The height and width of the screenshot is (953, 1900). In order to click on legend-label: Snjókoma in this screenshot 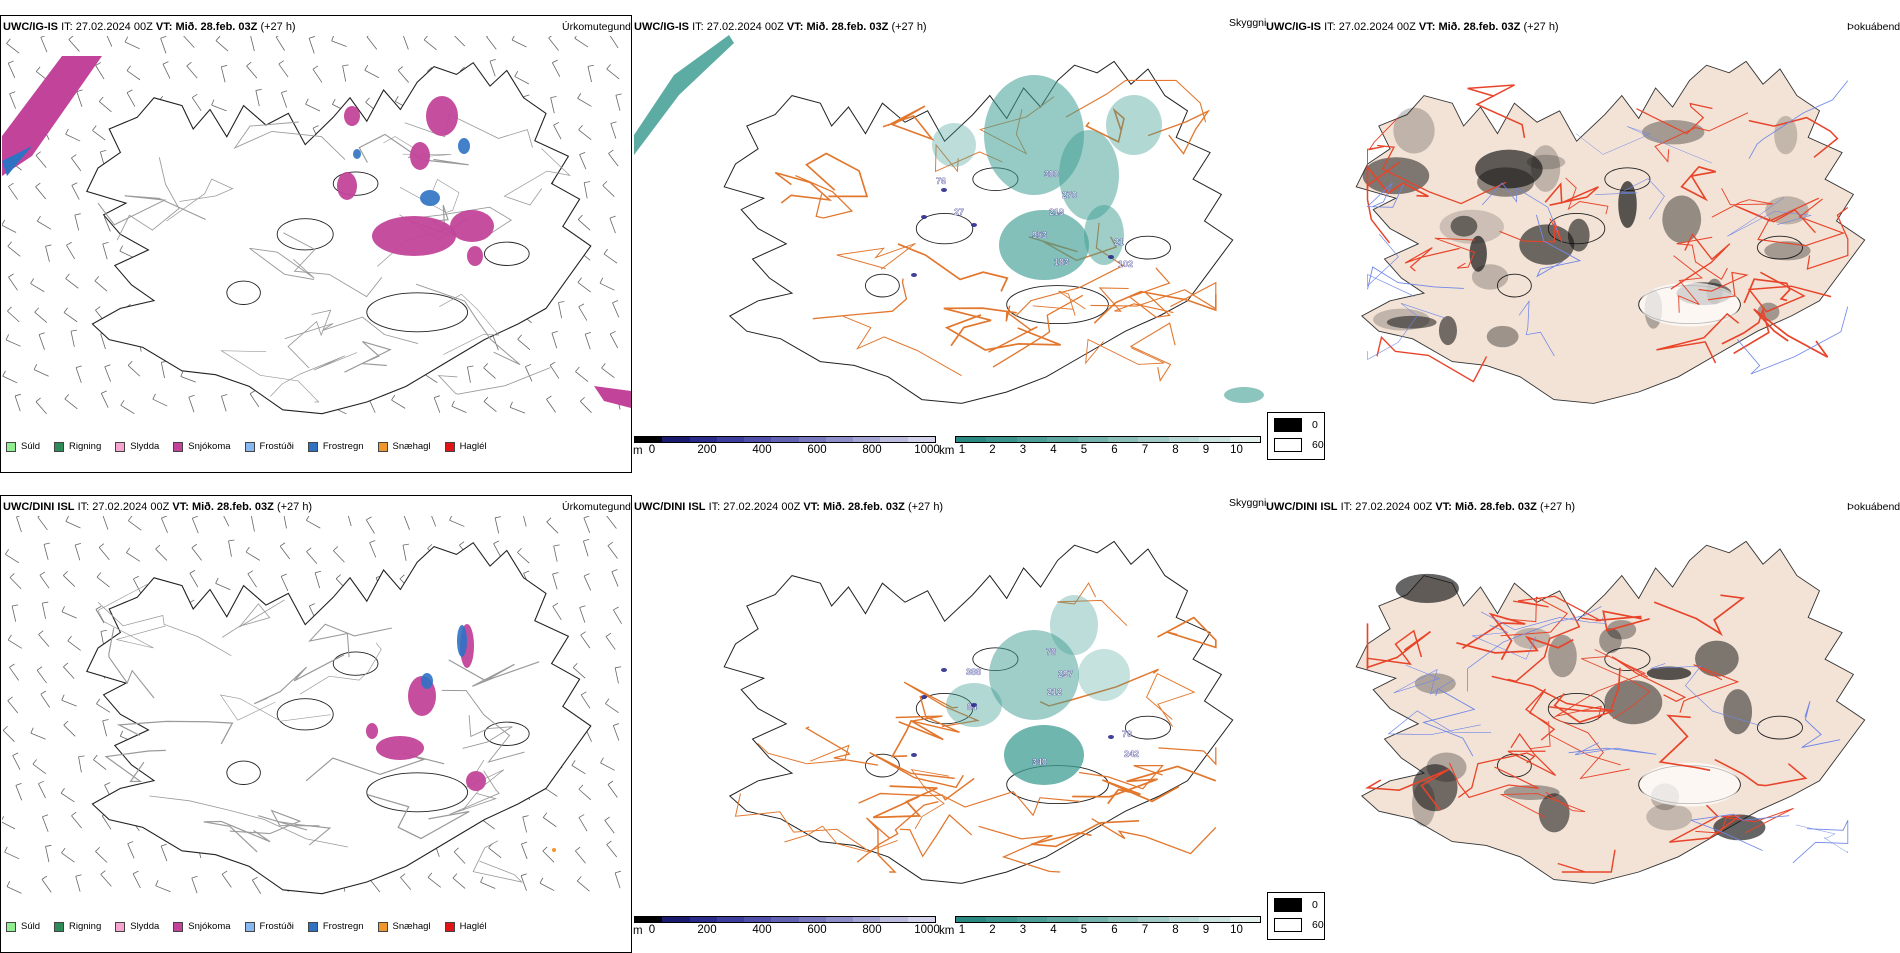, I will do `click(209, 446)`.